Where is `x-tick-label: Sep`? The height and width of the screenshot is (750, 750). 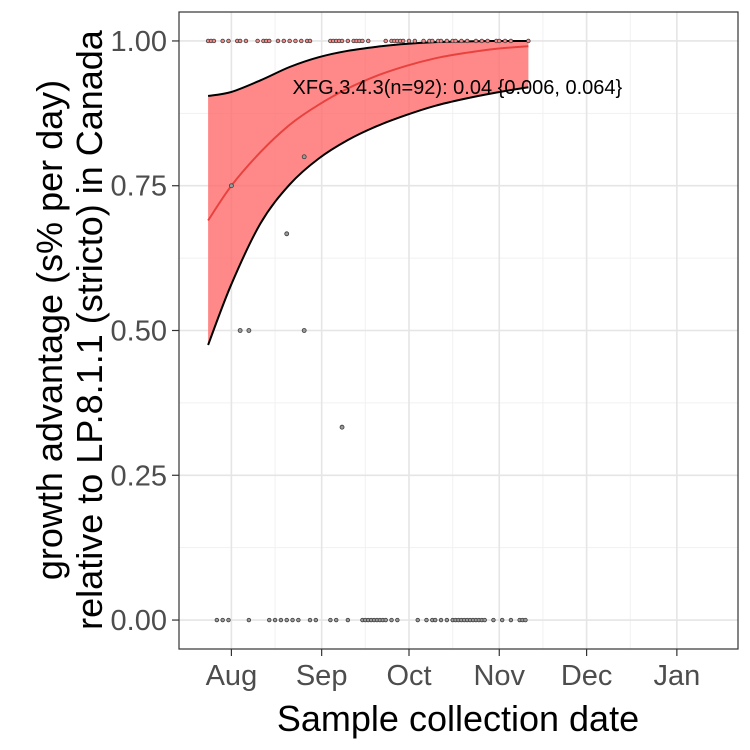 x-tick-label: Sep is located at coordinates (322, 676).